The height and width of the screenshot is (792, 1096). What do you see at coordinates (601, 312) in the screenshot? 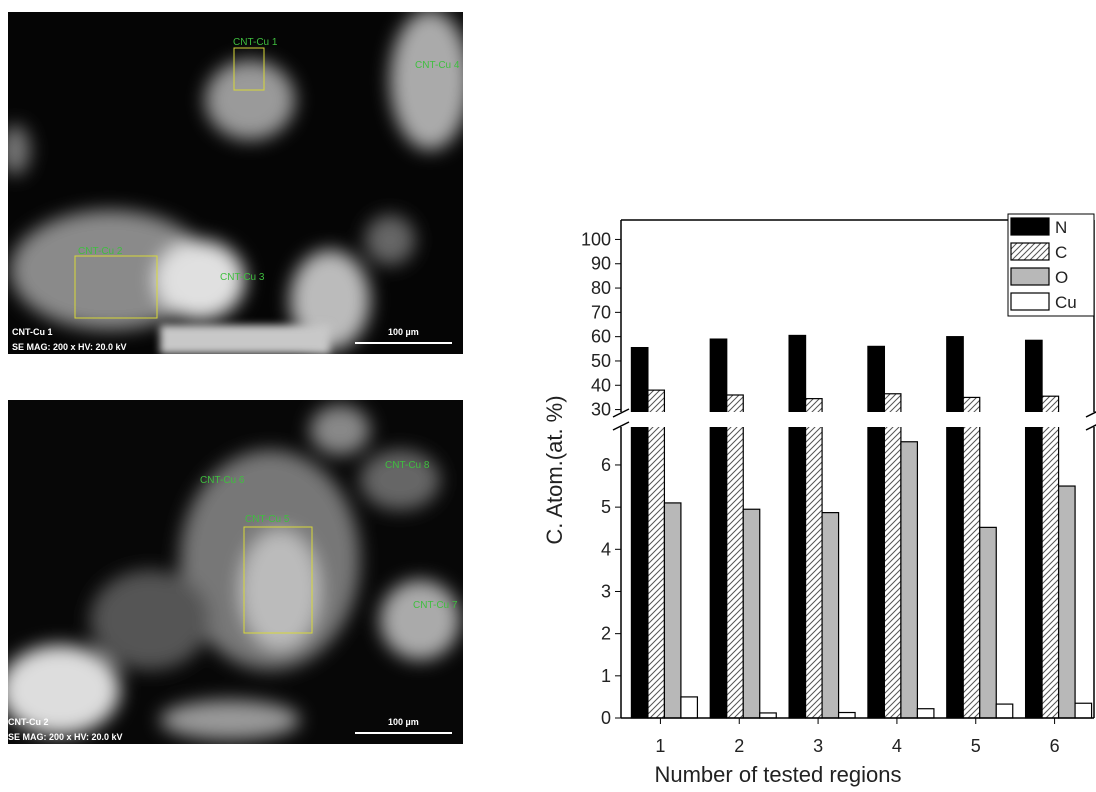
I see `y-tick-label: 70` at bounding box center [601, 312].